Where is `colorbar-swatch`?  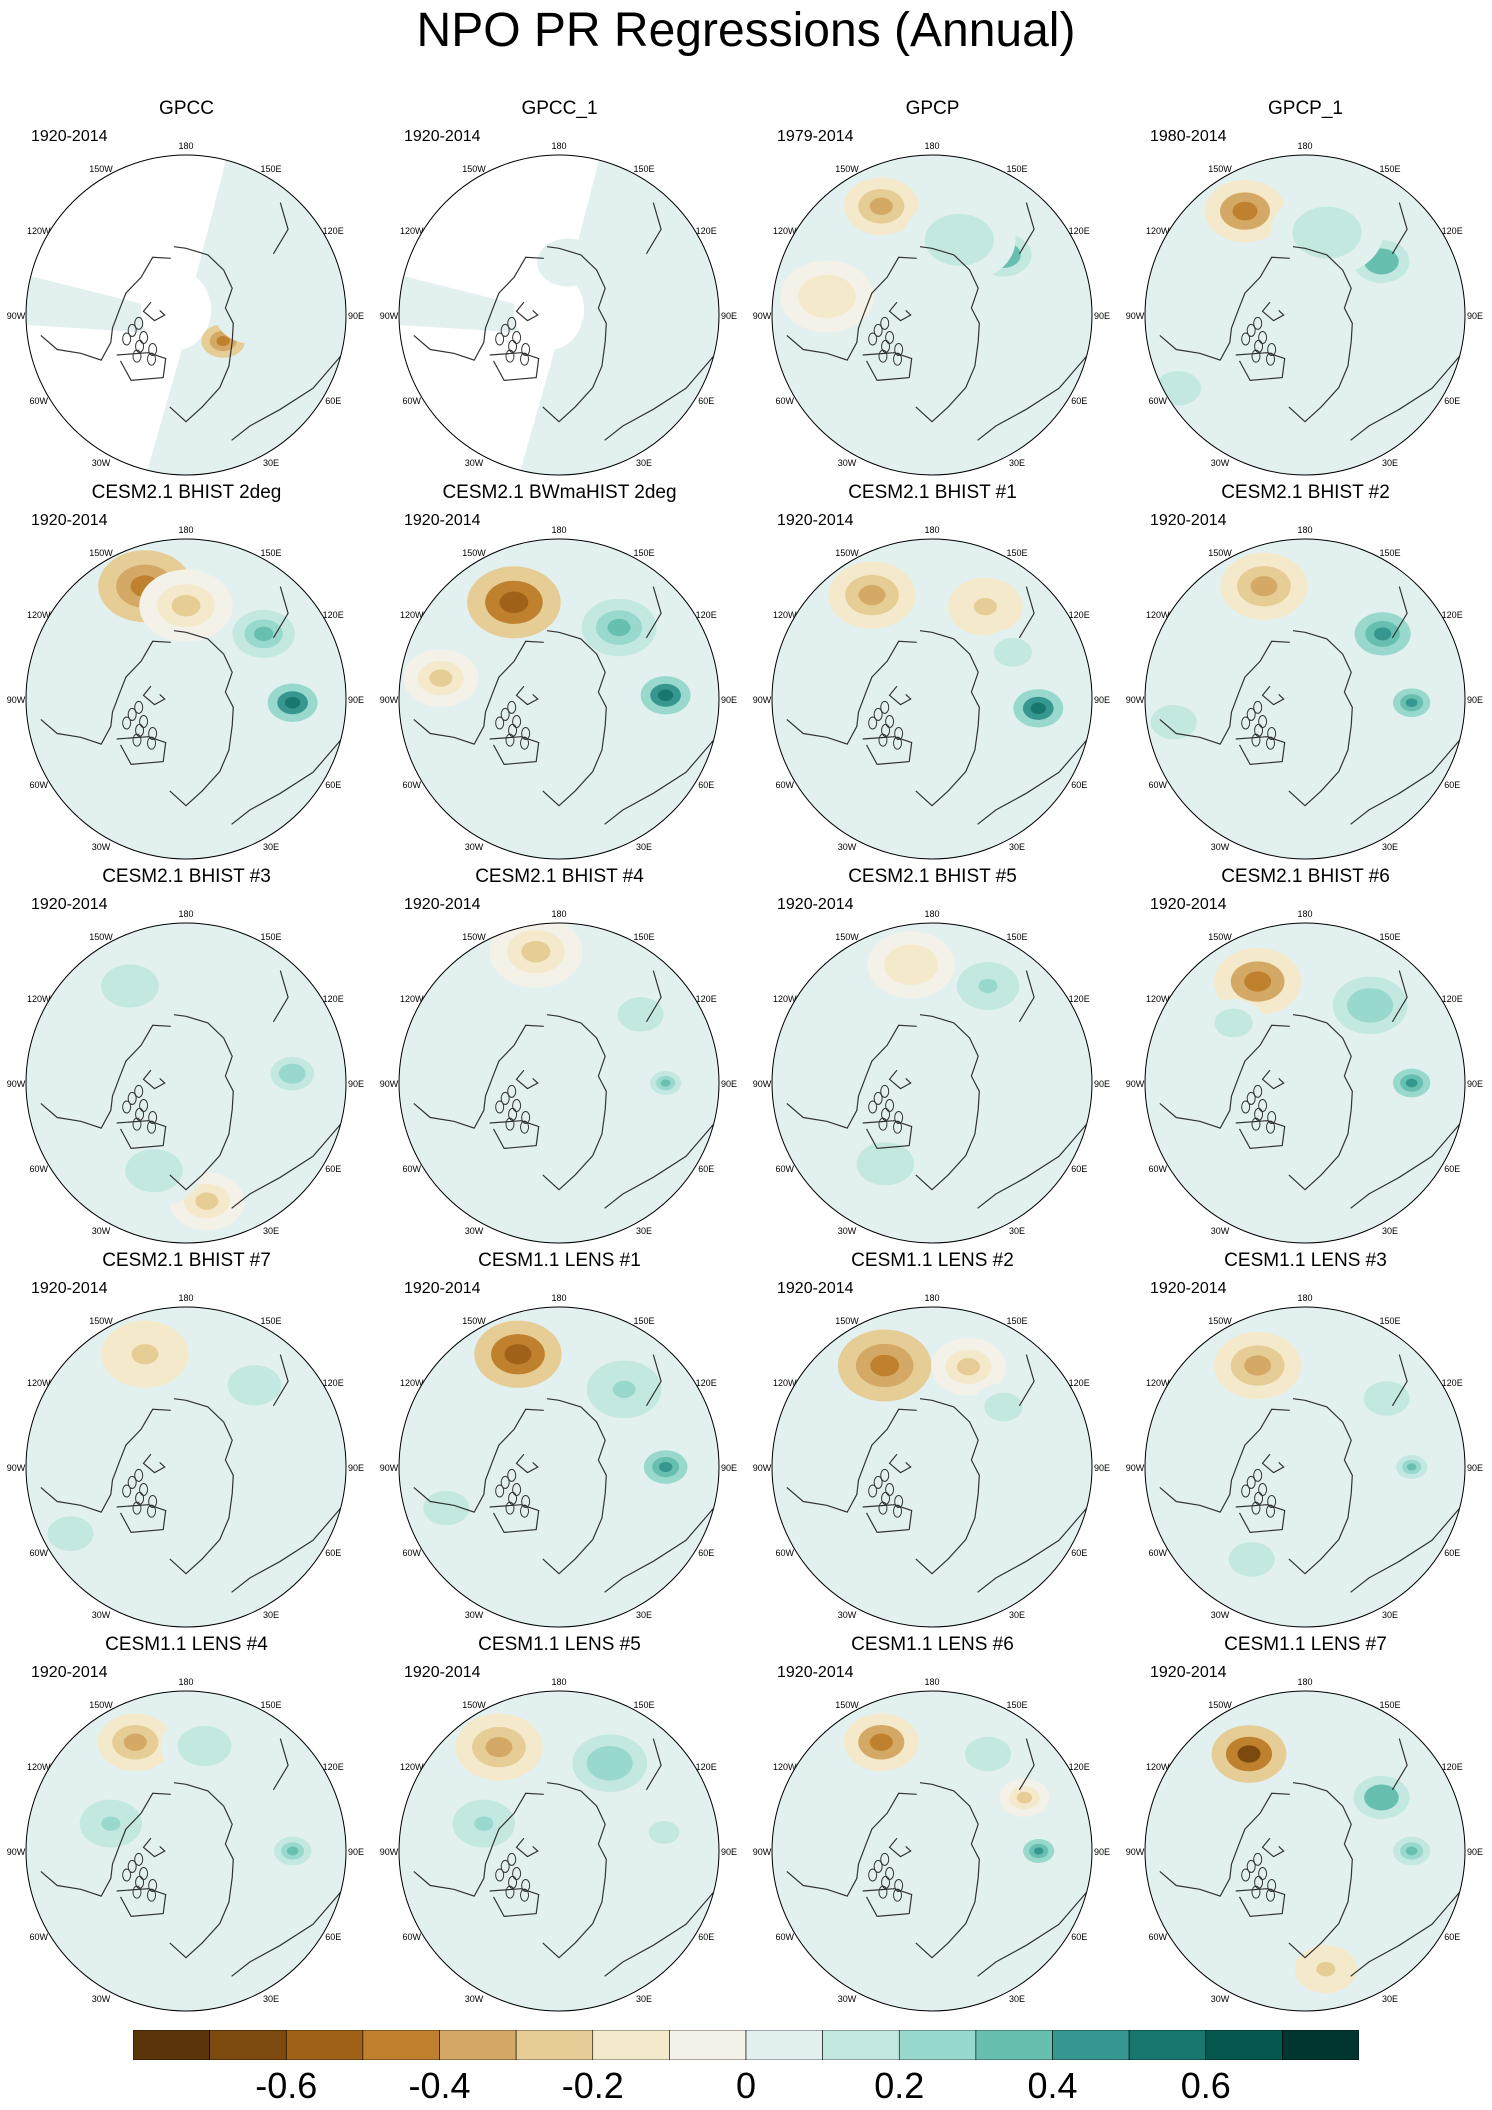 colorbar-swatch is located at coordinates (1320, 2045).